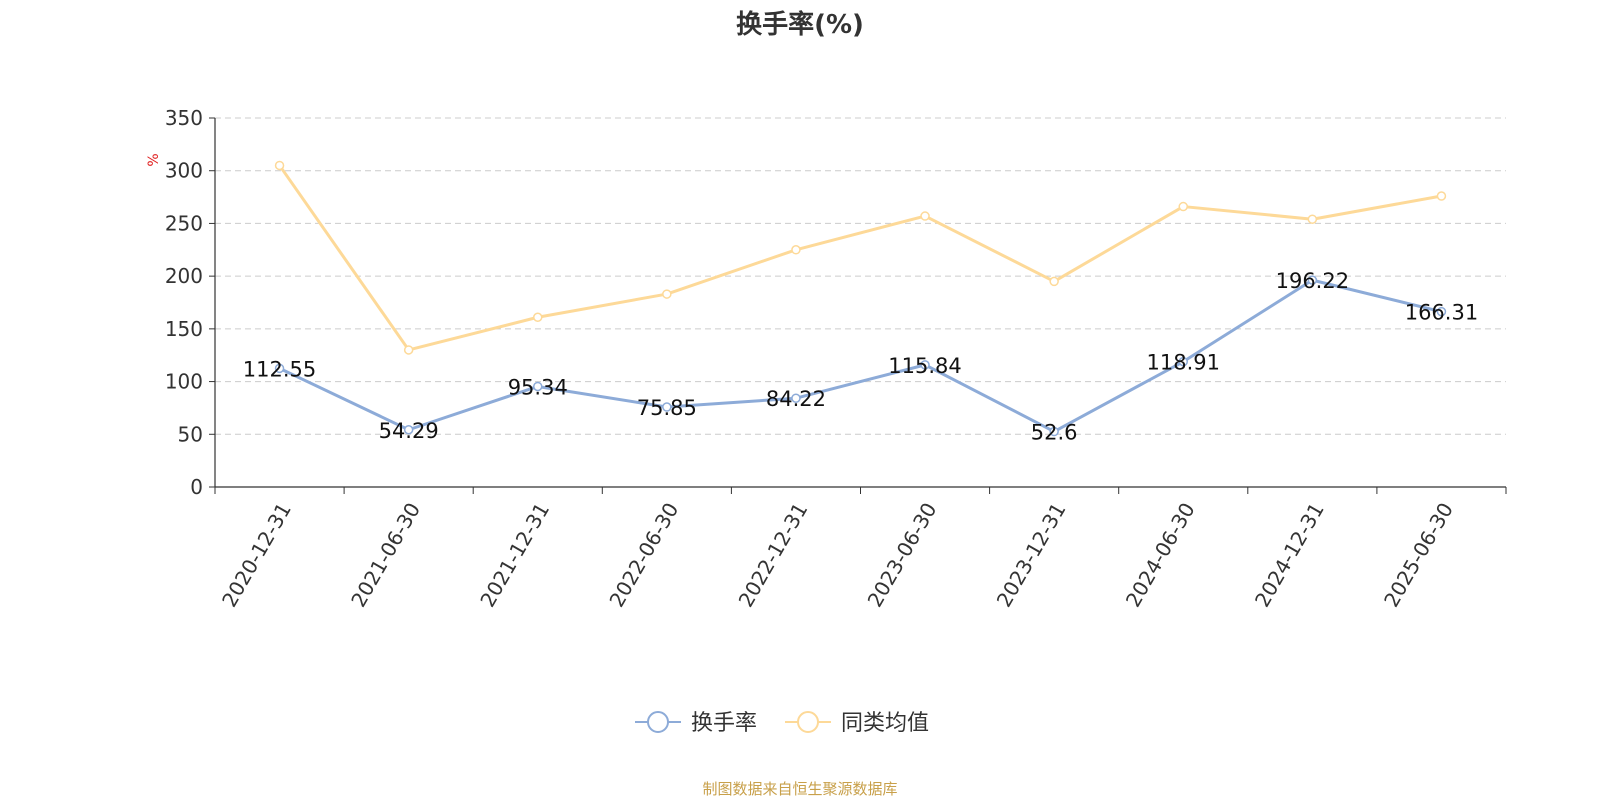 The image size is (1600, 800). Describe the element at coordinates (1160, 555) in the screenshot. I see `x-tick-label: 2024-06-30` at that location.